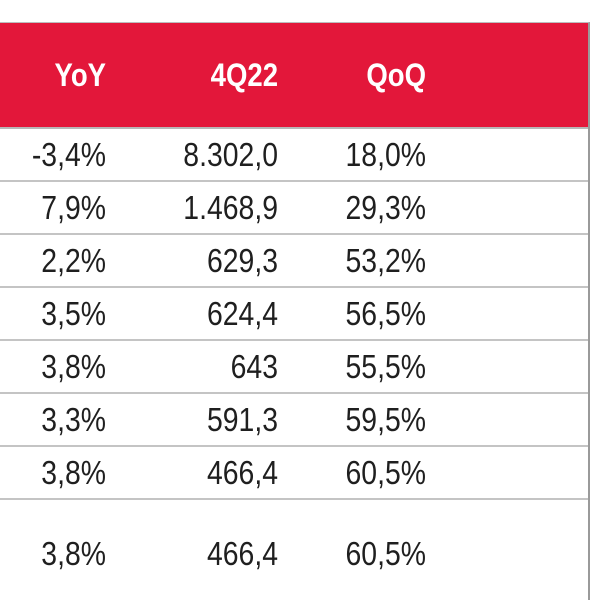  I want to click on table-row: 7,9% 1.468,9 29,3%, so click(294, 208).